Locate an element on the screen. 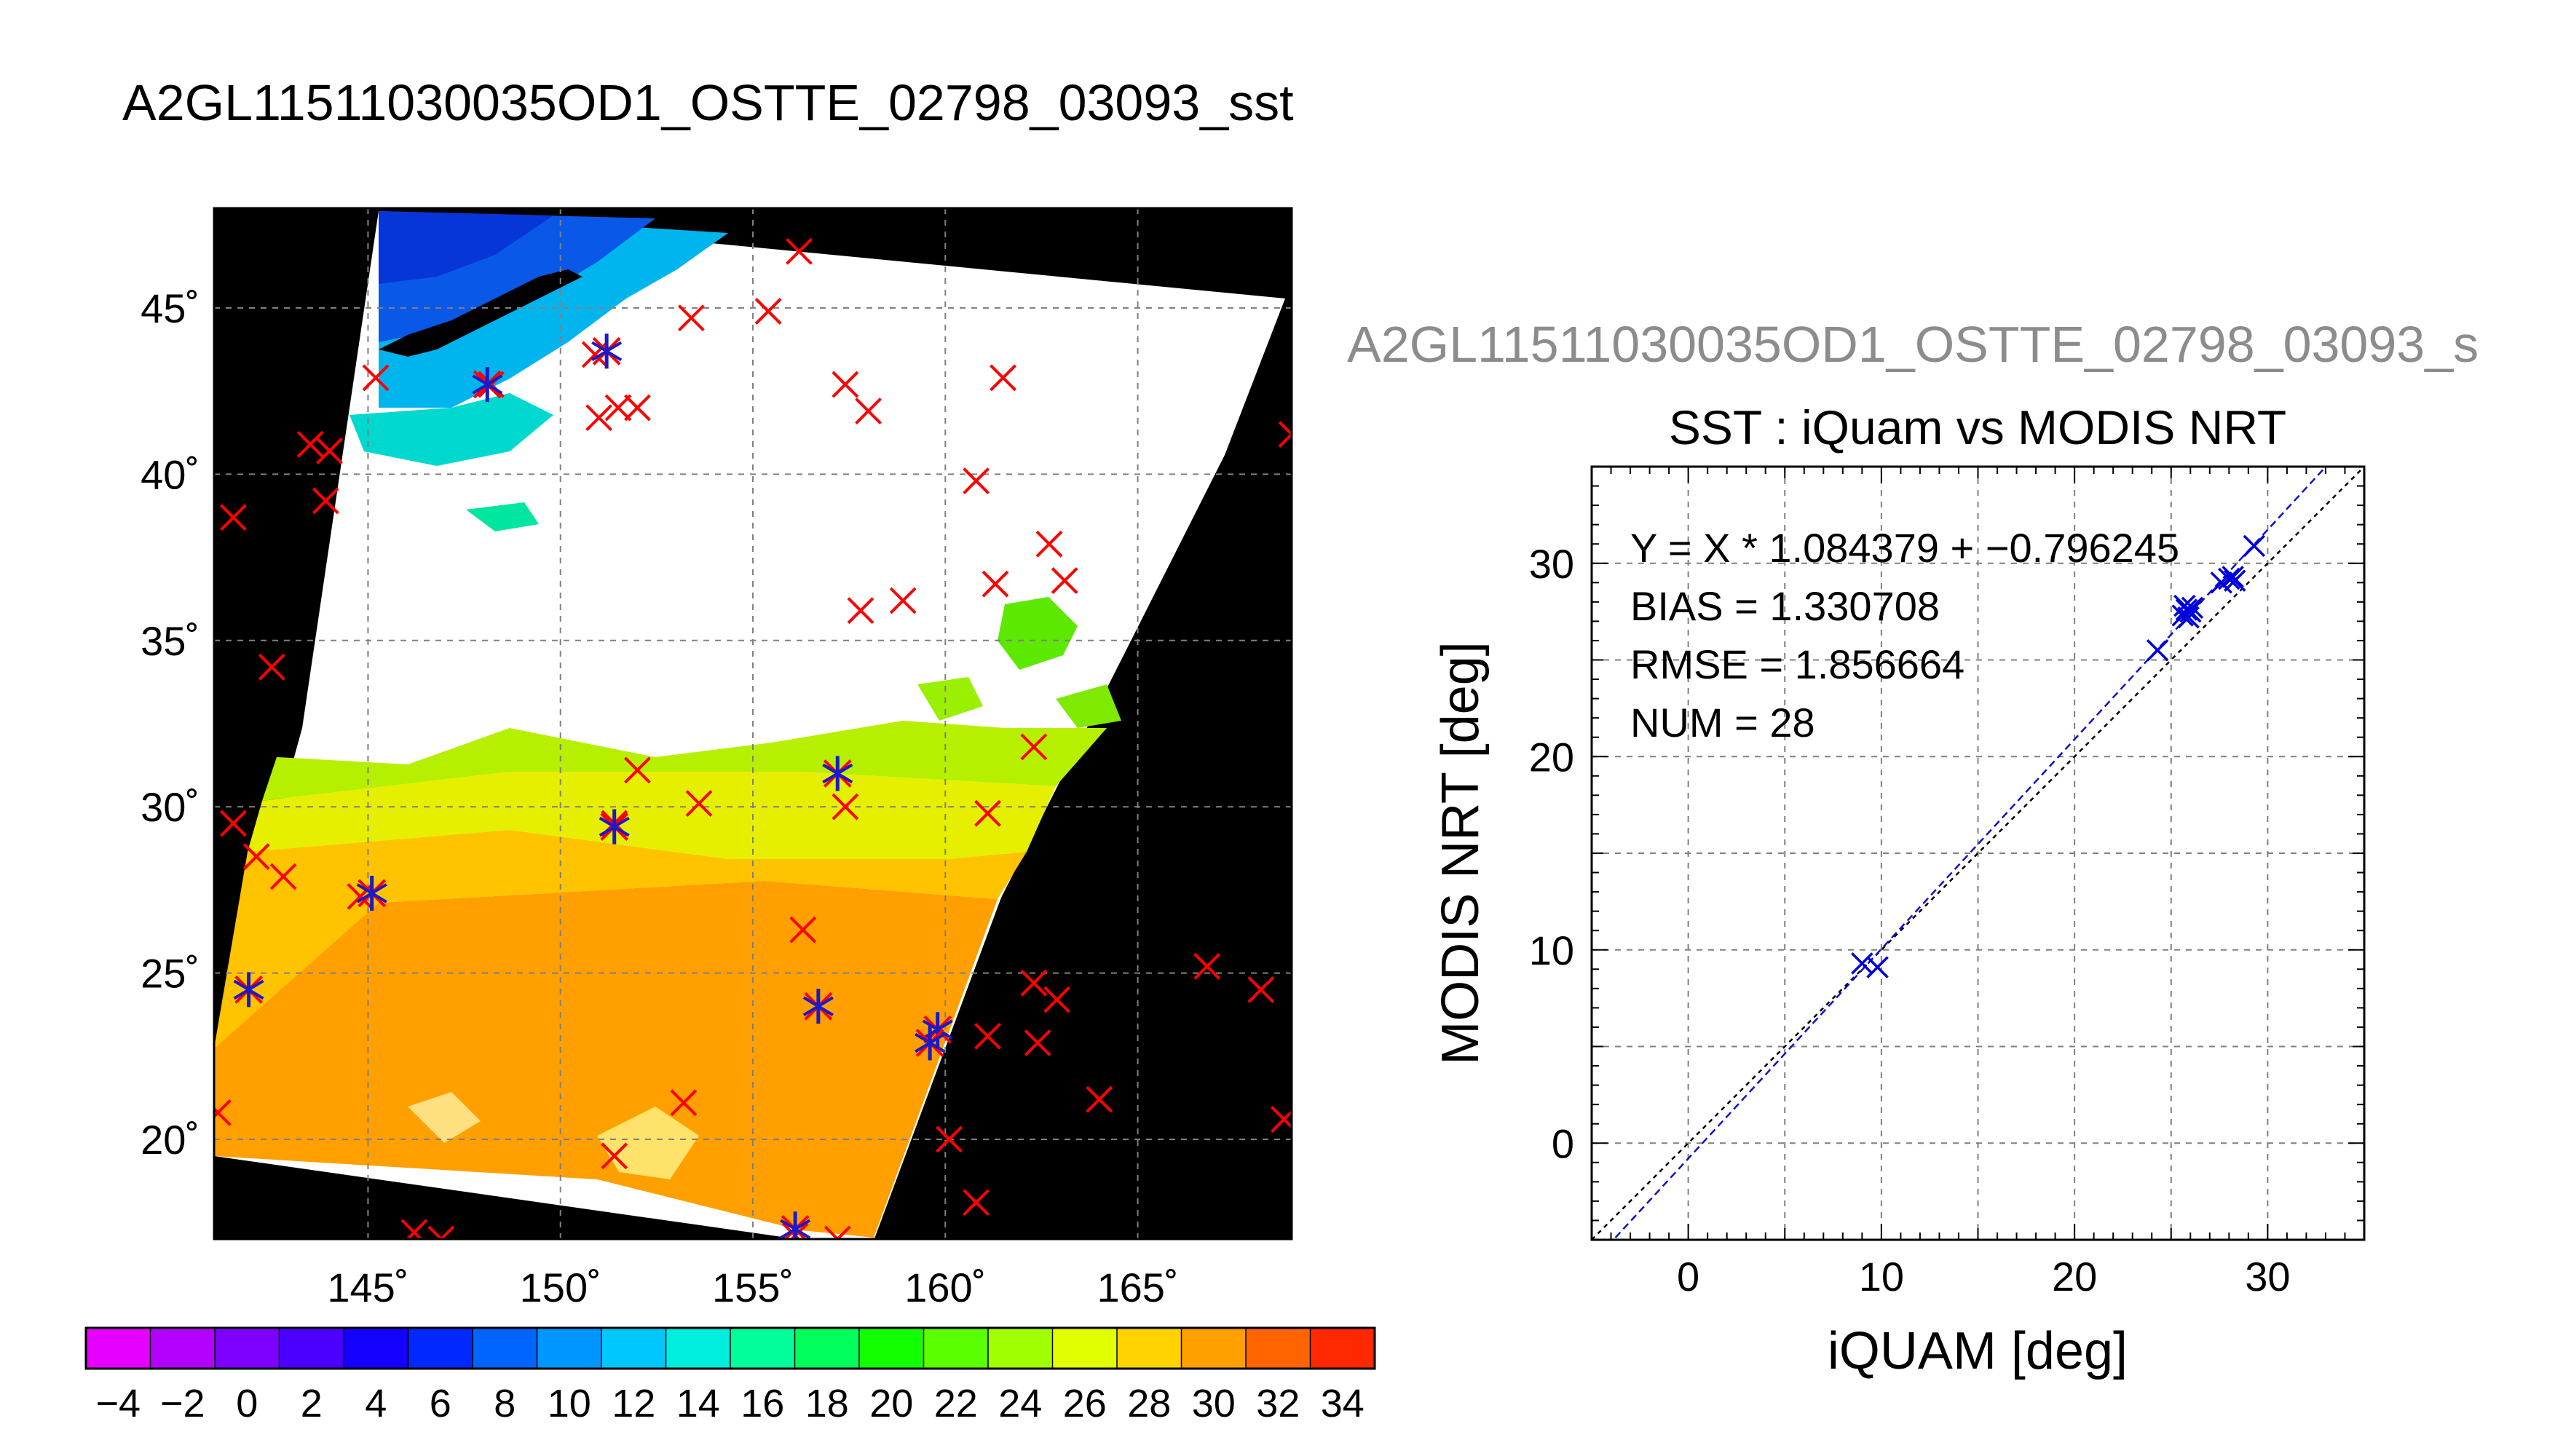 The image size is (2555, 1456). colorbar-tick-labels: −4 −2 0 2 4 6 8 10 12 14 16 18 20 22 24 26 28 30 32 34 is located at coordinates (729, 1403).